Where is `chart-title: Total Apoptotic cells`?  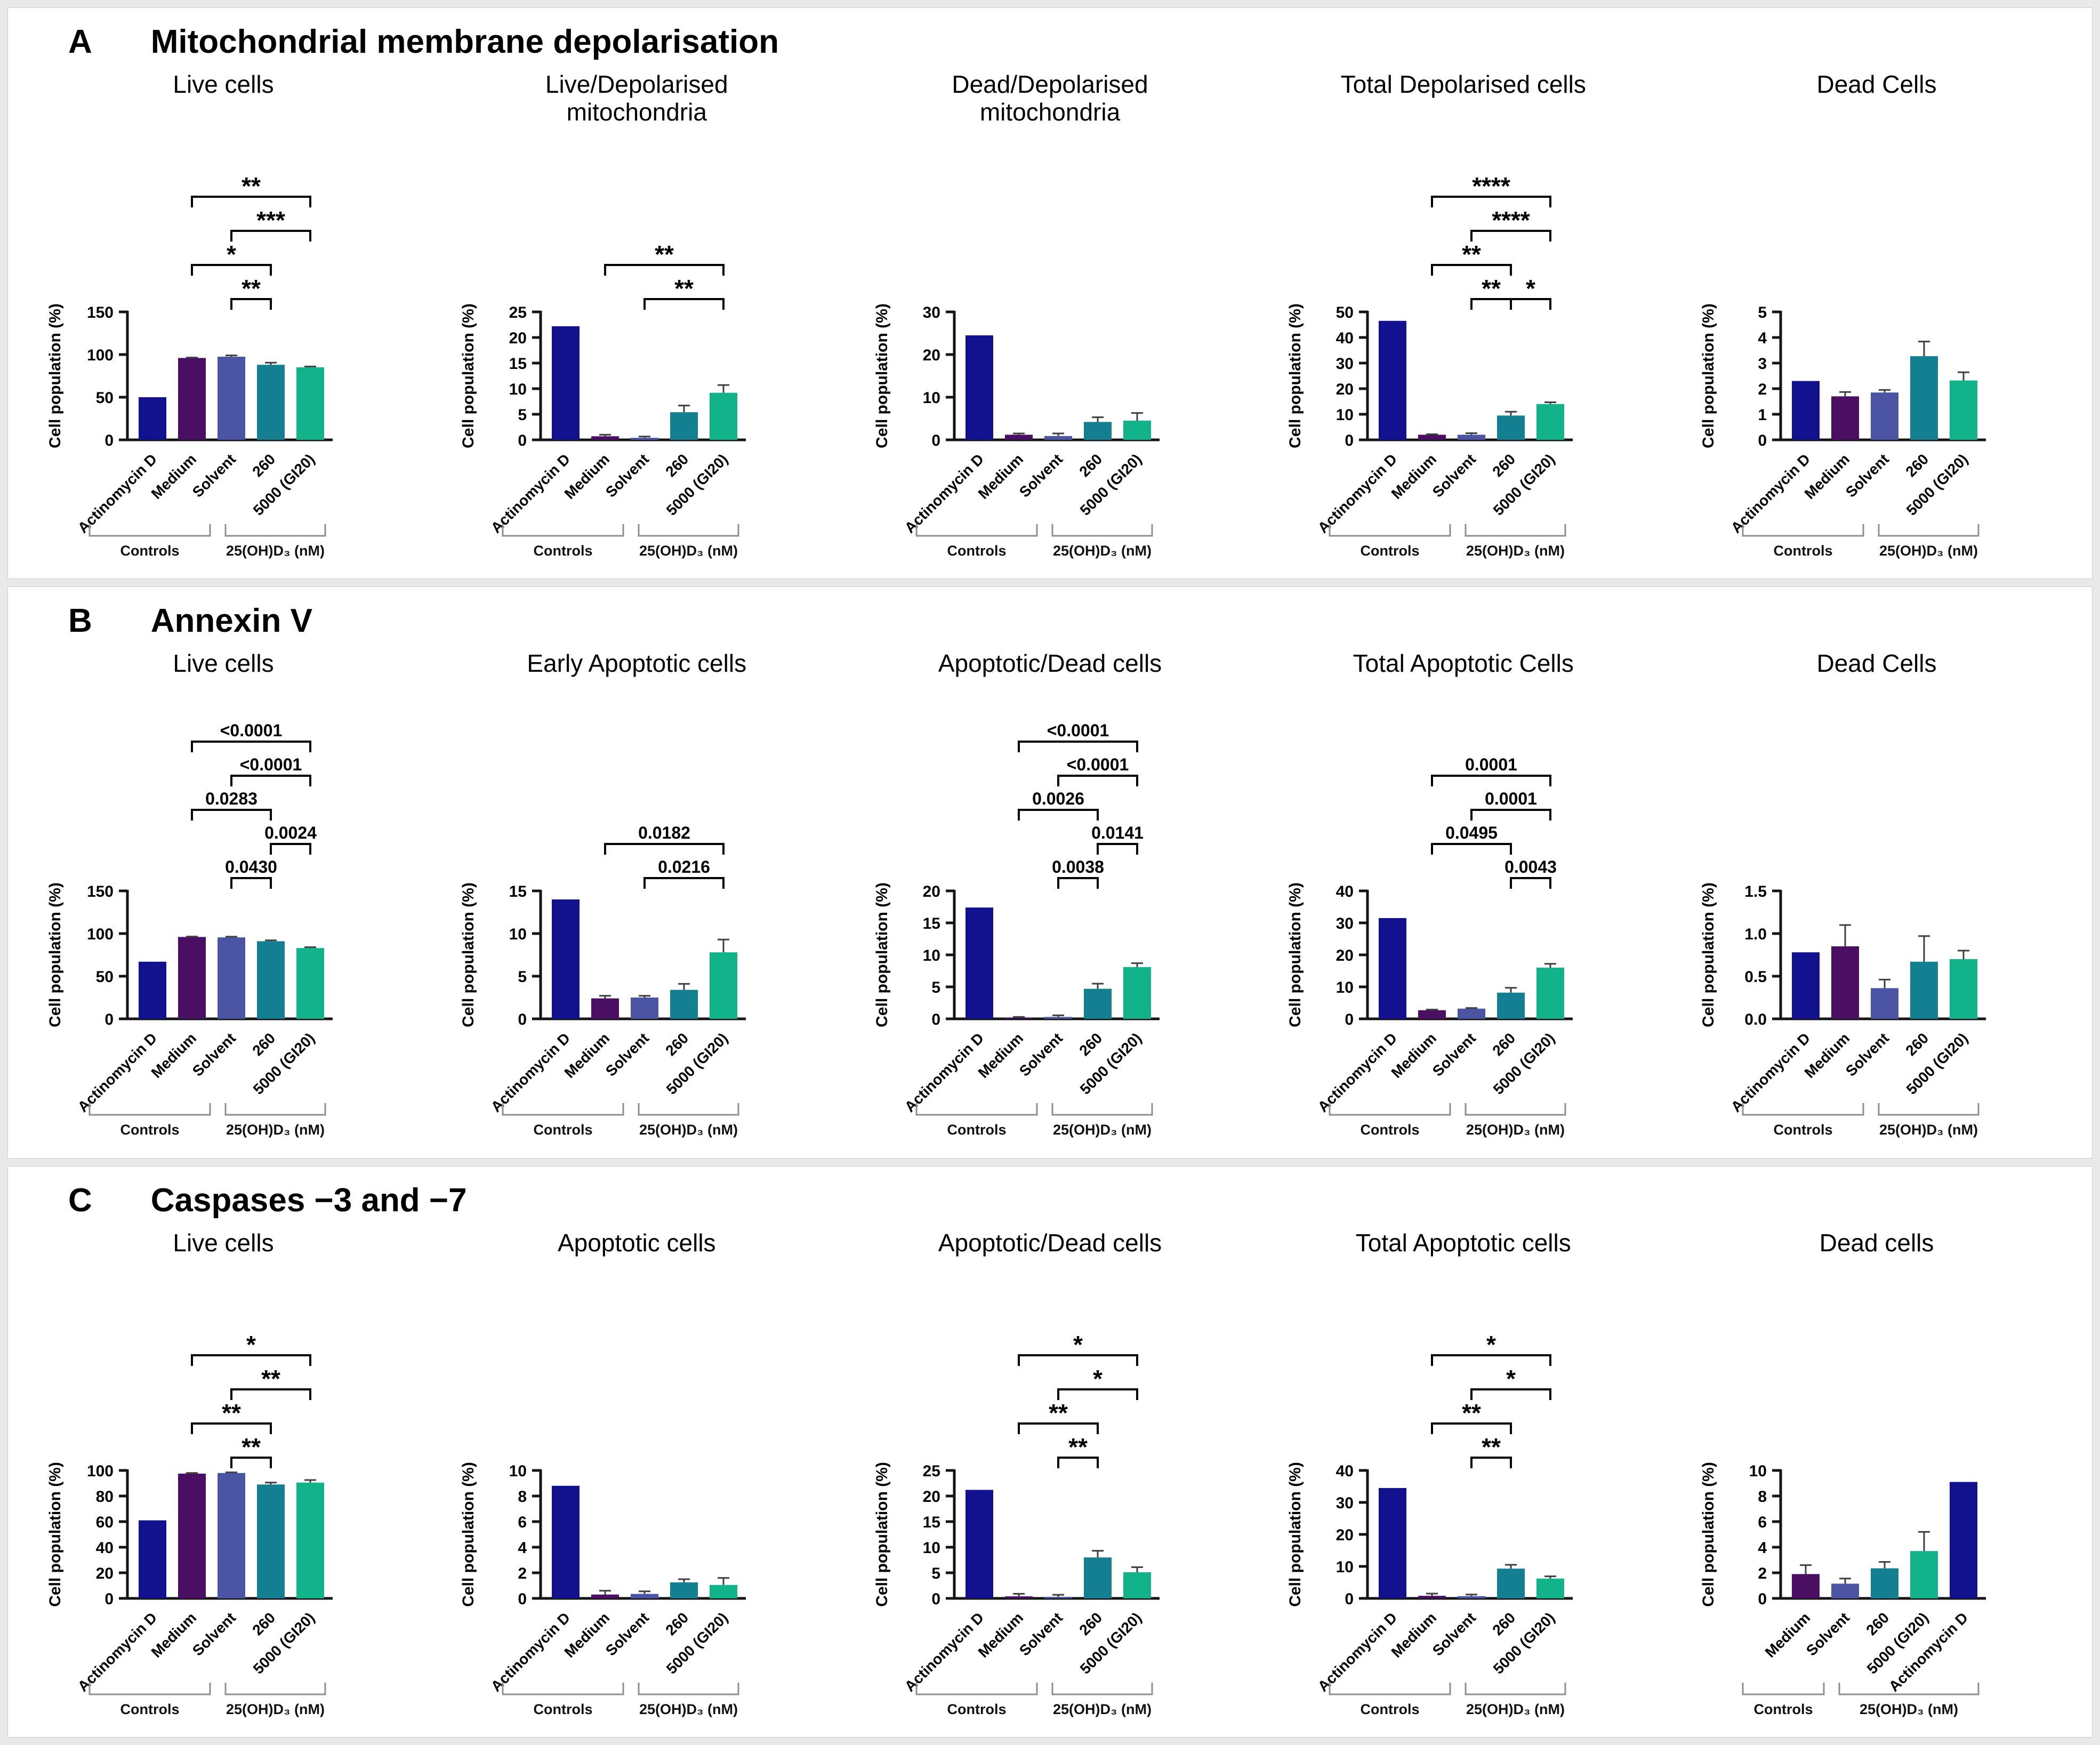 chart-title: Total Apoptotic cells is located at coordinates (1463, 1243).